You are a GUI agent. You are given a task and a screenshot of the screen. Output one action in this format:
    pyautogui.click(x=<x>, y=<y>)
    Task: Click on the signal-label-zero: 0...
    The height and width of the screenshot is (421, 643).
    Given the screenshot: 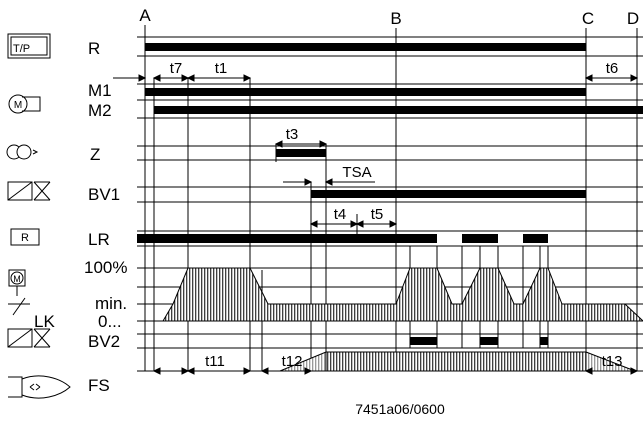 What is the action you would take?
    pyautogui.click(x=110, y=321)
    